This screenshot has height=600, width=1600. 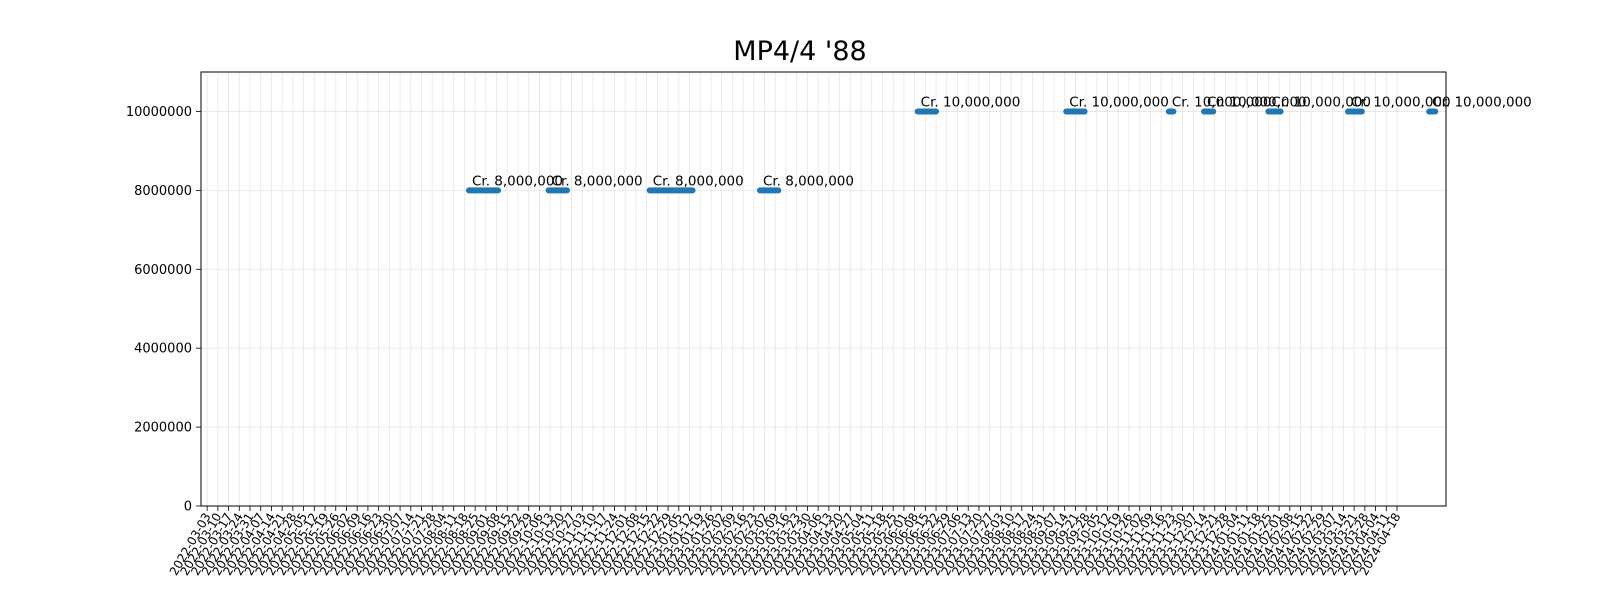 What do you see at coordinates (163, 428) in the screenshot?
I see `y-tick-label: 2000000` at bounding box center [163, 428].